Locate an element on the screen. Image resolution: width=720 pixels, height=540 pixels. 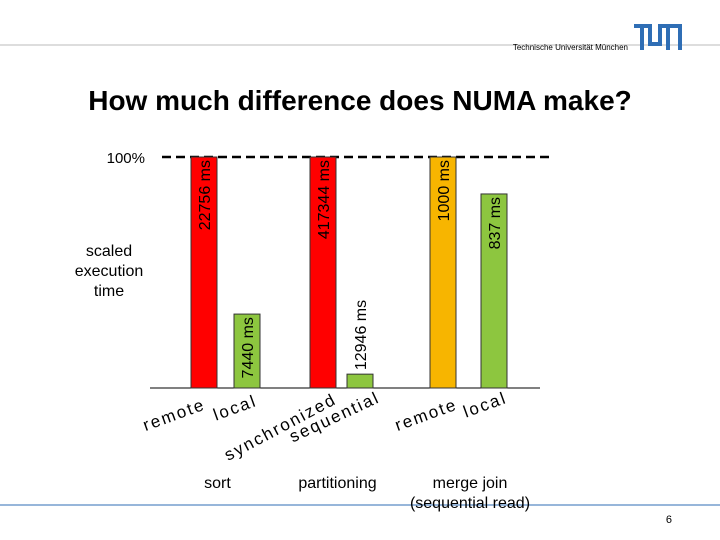
bar-value-label: 12946 ms is located at coordinates (361, 335).